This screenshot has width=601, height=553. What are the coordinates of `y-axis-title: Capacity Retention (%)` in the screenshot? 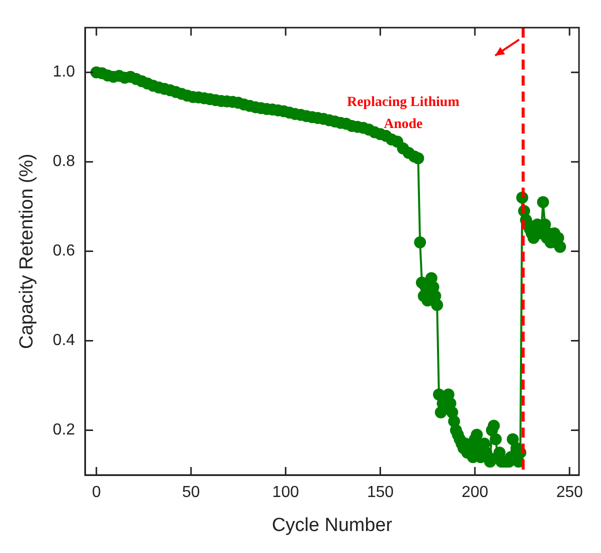 It's located at (27, 251).